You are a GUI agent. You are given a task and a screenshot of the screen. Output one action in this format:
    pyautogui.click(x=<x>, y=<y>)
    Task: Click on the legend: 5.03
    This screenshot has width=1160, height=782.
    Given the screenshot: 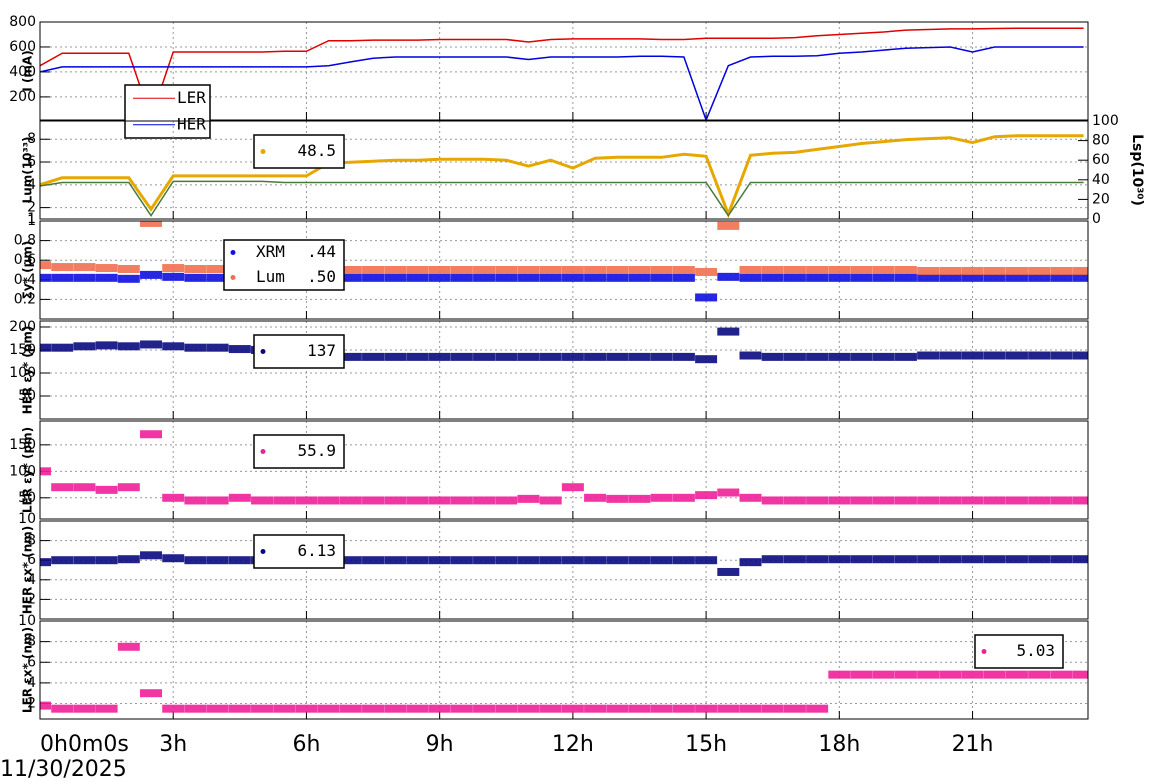 What is the action you would take?
    pyautogui.click(x=1019, y=651)
    